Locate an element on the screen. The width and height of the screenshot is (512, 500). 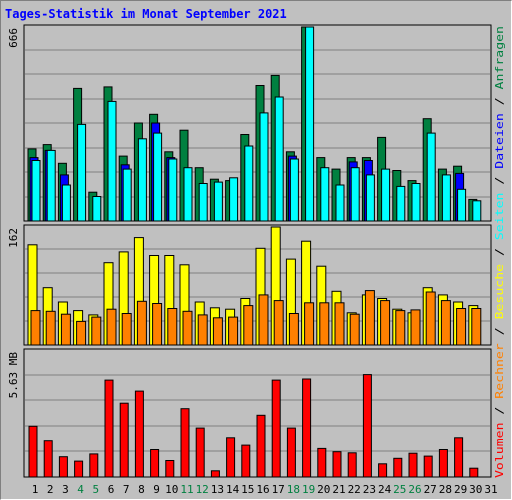
x-tick-day-13: 13 is located at coordinates (217, 489).